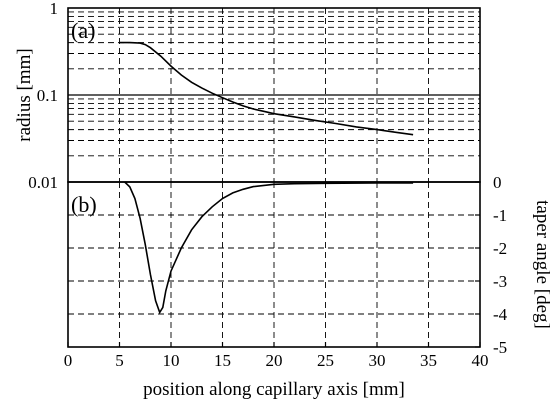 The width and height of the screenshot is (550, 413). Describe the element at coordinates (428, 360) in the screenshot. I see `x-tick-label: 35` at that location.